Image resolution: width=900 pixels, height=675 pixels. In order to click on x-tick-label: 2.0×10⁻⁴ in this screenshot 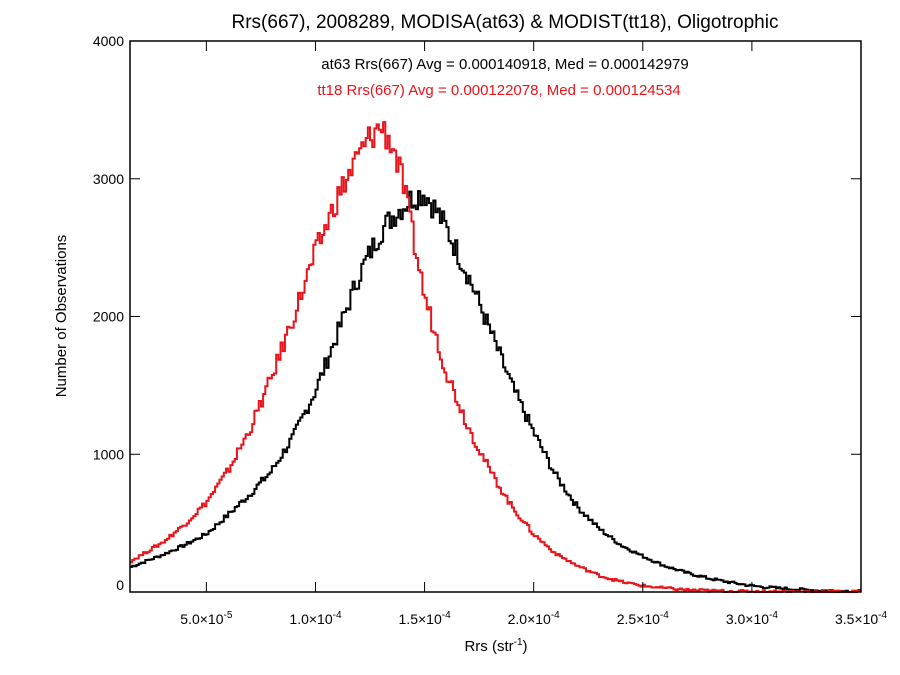, I will do `click(534, 618)`.